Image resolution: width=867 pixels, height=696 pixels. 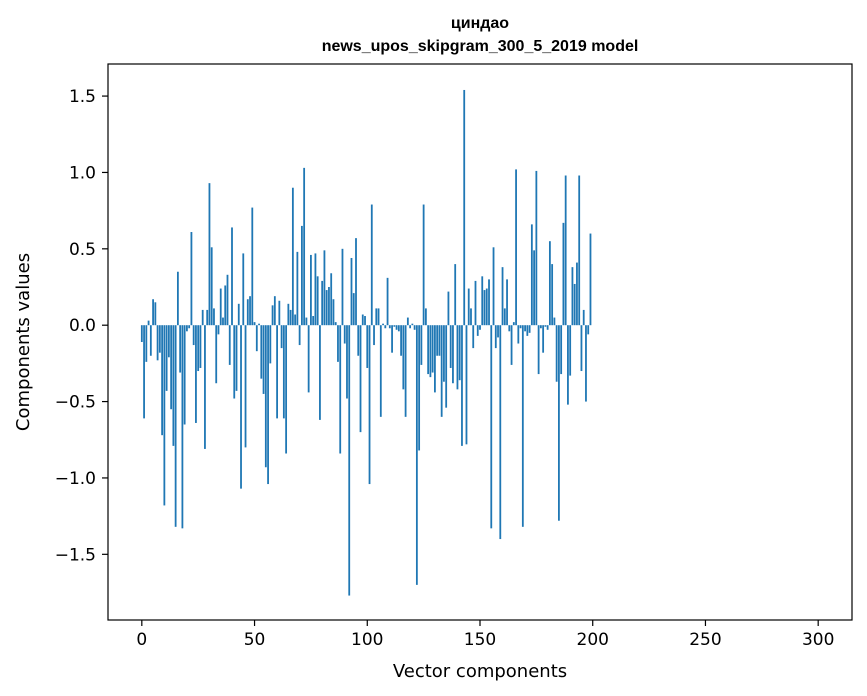 What do you see at coordinates (23, 342) in the screenshot?
I see `y-axis-label: Components values` at bounding box center [23, 342].